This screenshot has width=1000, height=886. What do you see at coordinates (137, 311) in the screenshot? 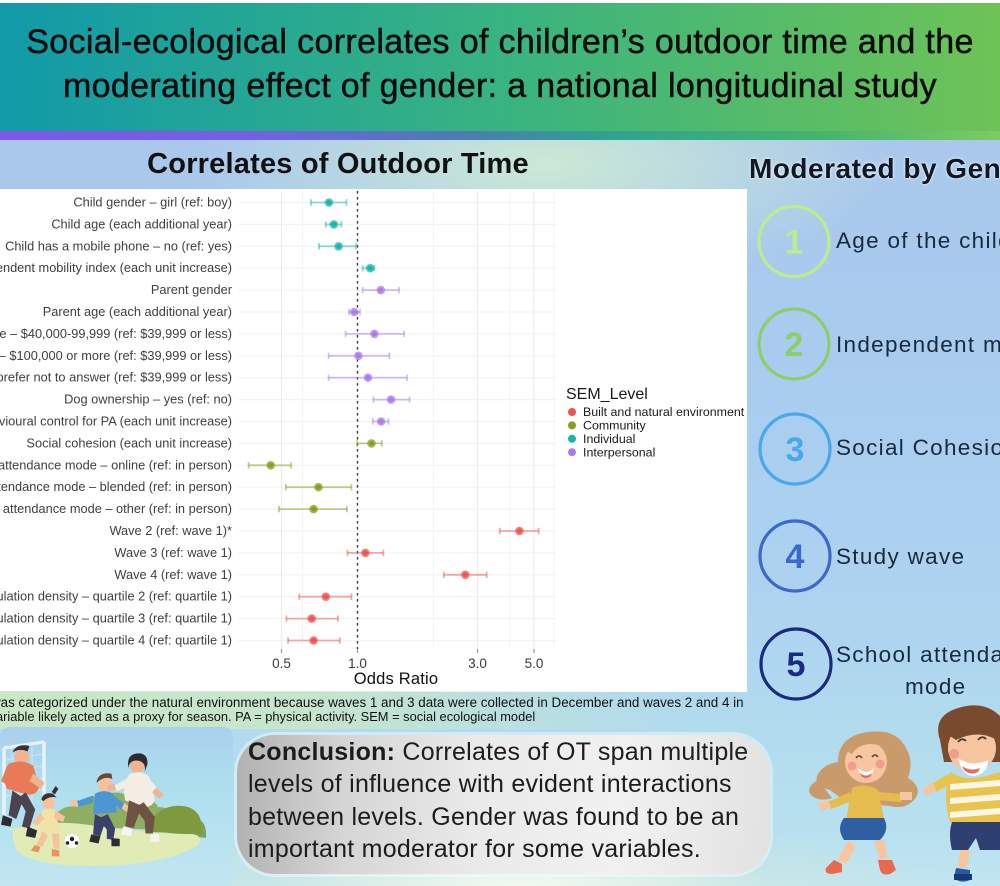
I see `svg-text:Parent age (each additional ye: Parent age (each additional year)` at bounding box center [137, 311].